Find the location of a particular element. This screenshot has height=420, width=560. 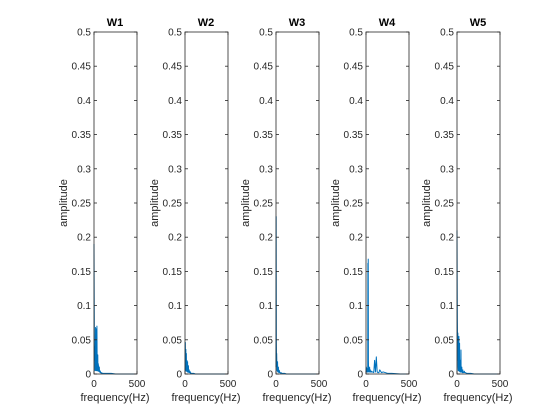

subplot-title: W5 is located at coordinates (478, 23).